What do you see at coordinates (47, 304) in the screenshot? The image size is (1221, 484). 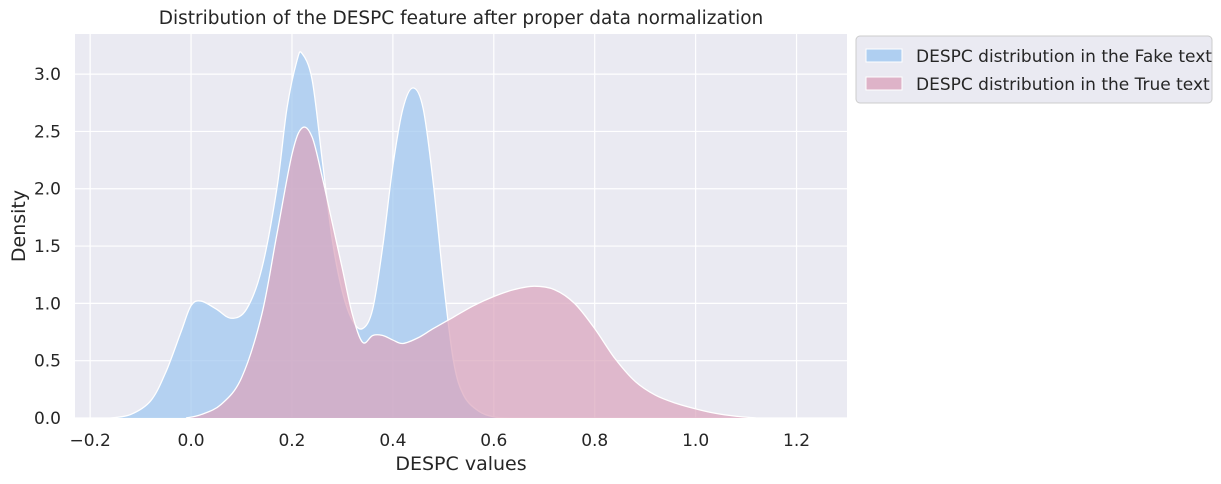 I see `y-tick-label: 1.0` at bounding box center [47, 304].